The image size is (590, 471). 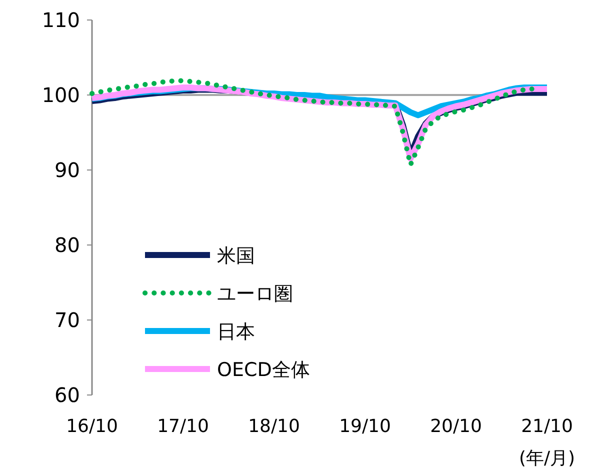 I want to click on x-tick-label: 19/10, so click(x=365, y=426).